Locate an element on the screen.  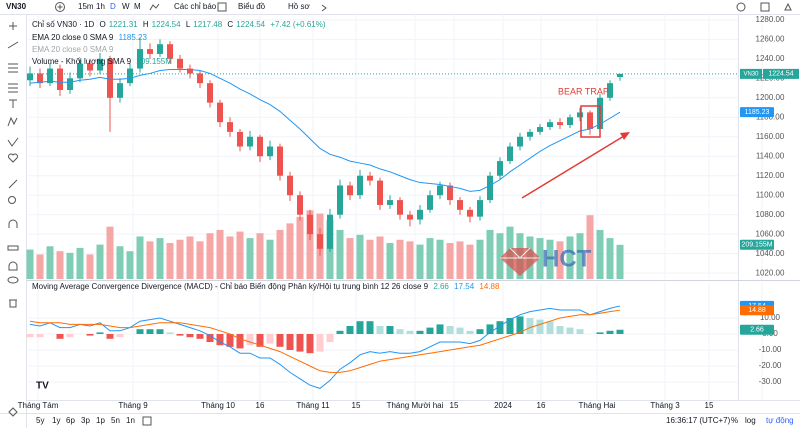
ruler-tool is located at coordinates (13, 184).